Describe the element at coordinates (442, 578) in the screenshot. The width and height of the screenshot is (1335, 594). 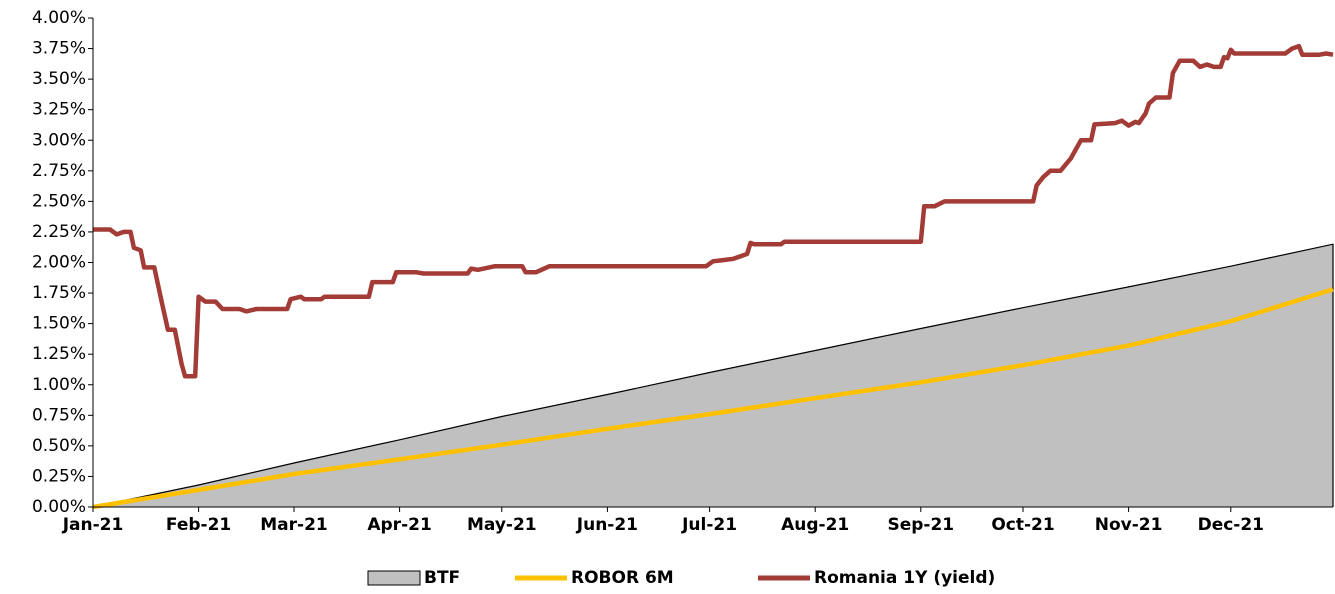
I see `legend-label: BTF` at that location.